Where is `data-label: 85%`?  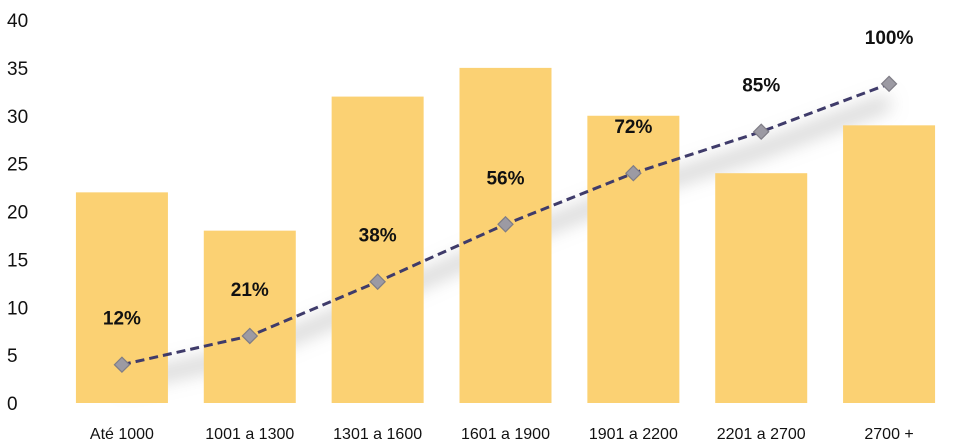
data-label: 85% is located at coordinates (761, 86).